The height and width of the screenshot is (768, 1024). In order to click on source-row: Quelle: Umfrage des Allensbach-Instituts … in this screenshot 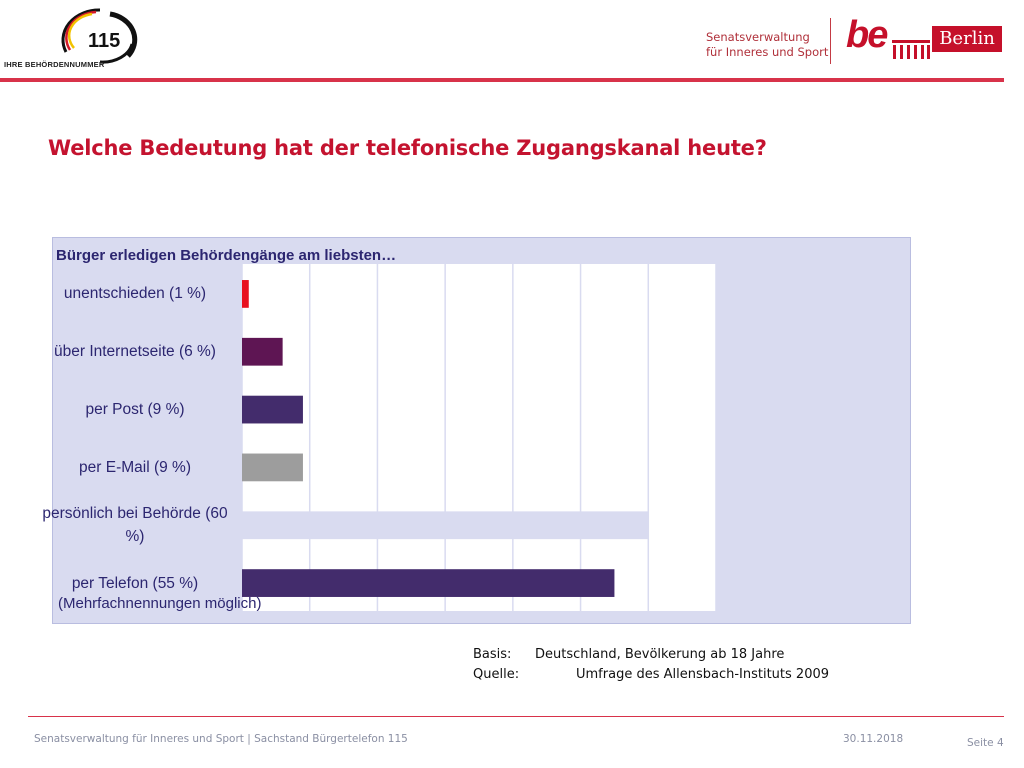, I will do `click(651, 675)`.